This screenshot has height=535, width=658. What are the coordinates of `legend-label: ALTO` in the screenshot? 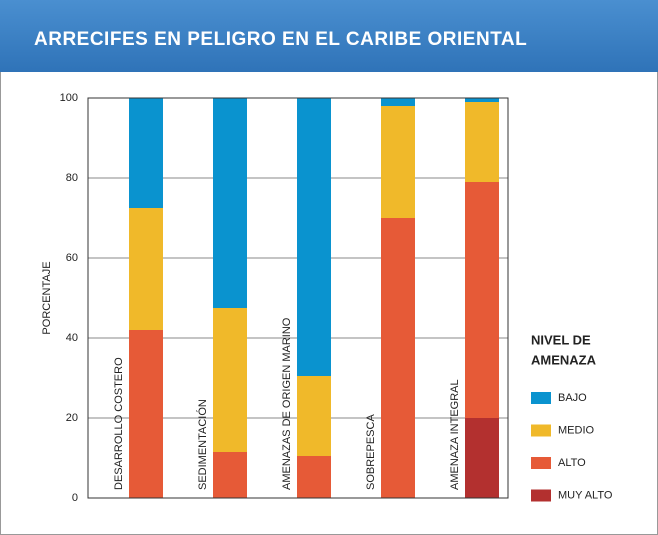 It's located at (572, 463).